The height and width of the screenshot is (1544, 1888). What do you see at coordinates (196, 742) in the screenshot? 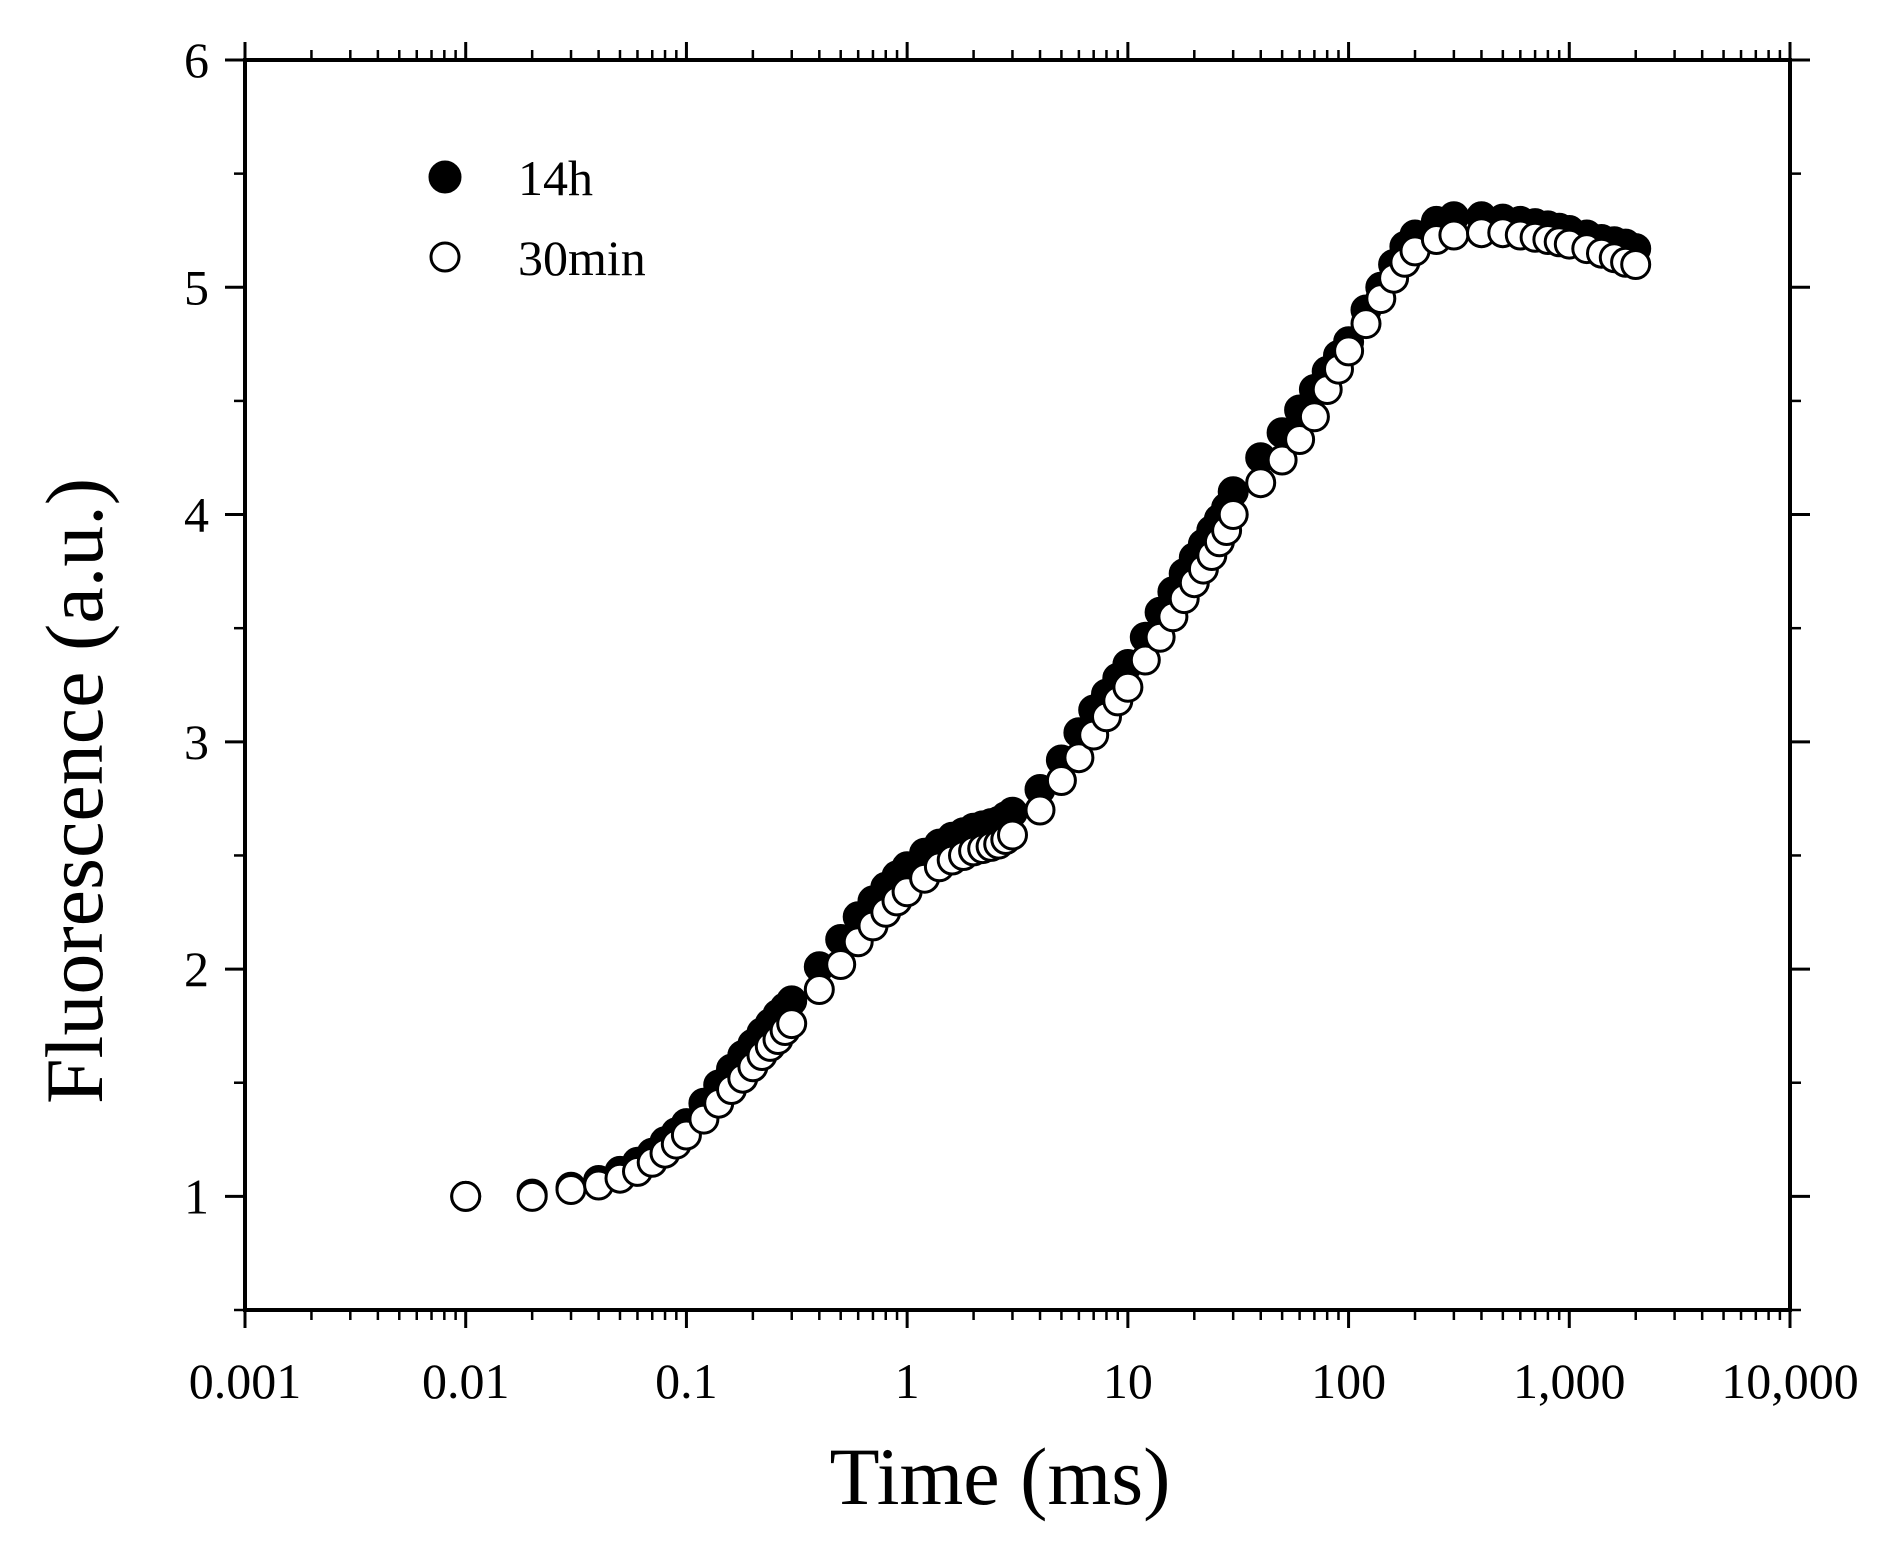
I see `y-tick-label: 3` at bounding box center [196, 742].